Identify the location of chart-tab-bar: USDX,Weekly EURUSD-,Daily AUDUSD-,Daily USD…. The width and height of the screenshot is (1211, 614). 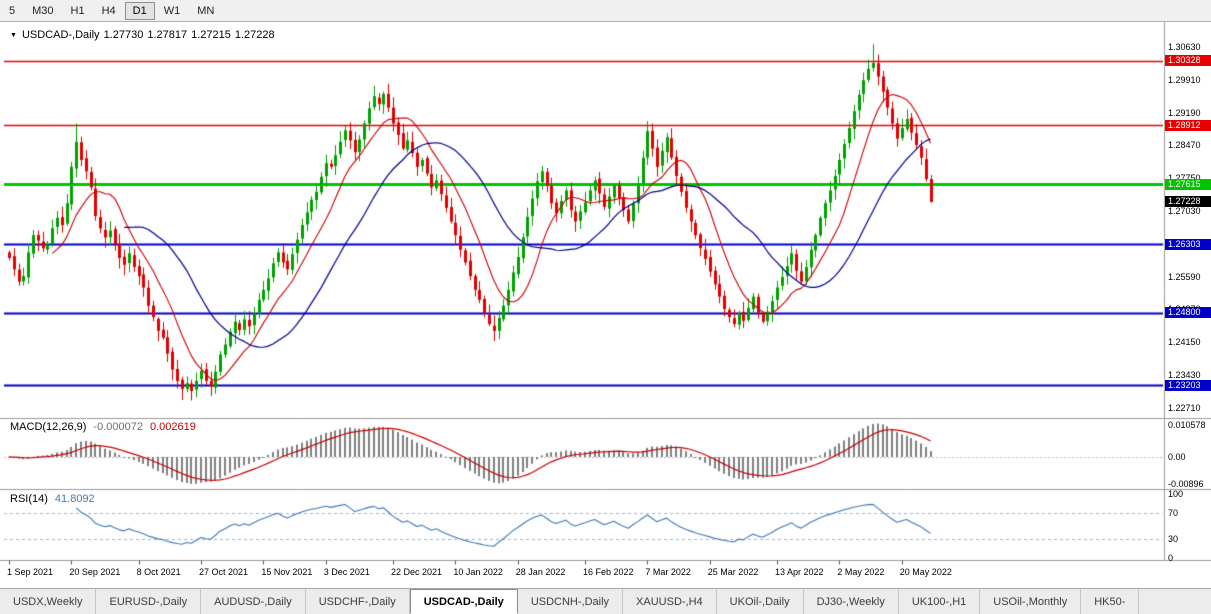
(605, 601).